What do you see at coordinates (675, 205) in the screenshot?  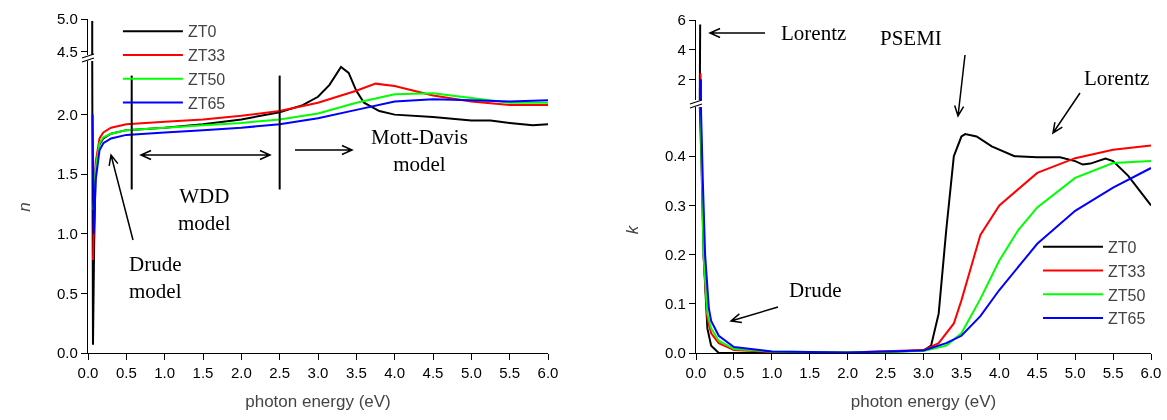 I see `y-tick-label: 0.3` at bounding box center [675, 205].